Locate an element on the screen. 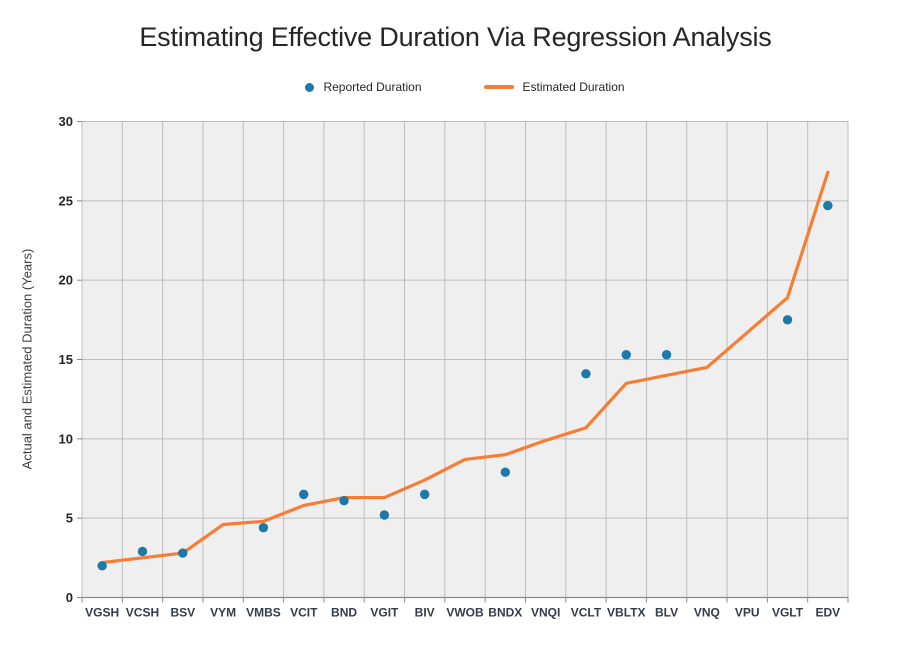 The width and height of the screenshot is (911, 661). svg-text: 25 is located at coordinates (66, 200).